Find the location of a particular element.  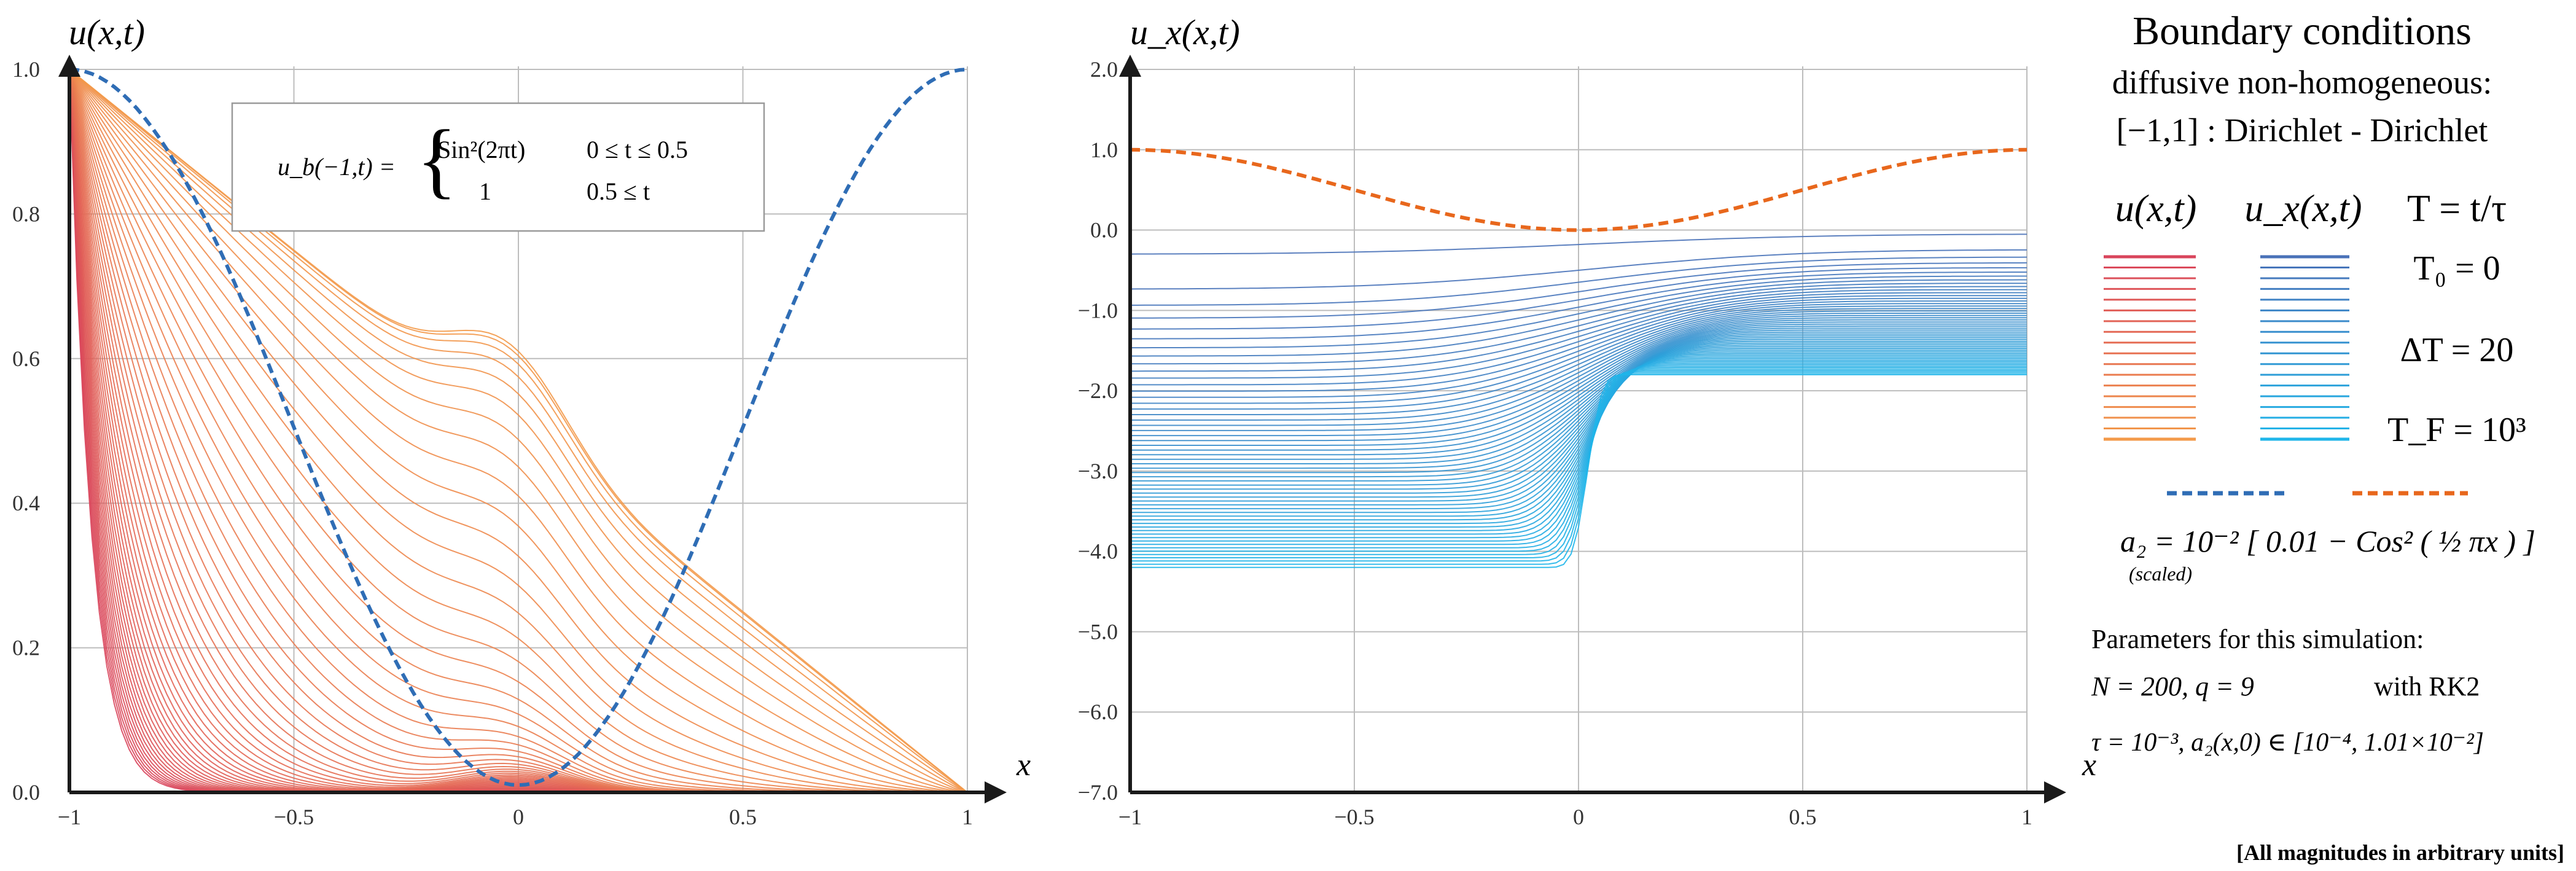

legend-dt: ΔT = 20 is located at coordinates (2457, 350).